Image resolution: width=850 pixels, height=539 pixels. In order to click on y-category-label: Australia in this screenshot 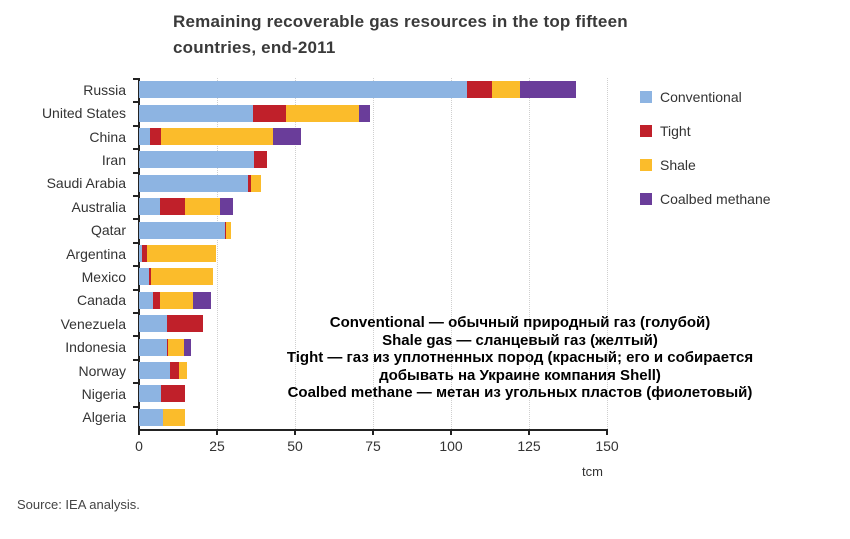, I will do `click(98, 206)`.